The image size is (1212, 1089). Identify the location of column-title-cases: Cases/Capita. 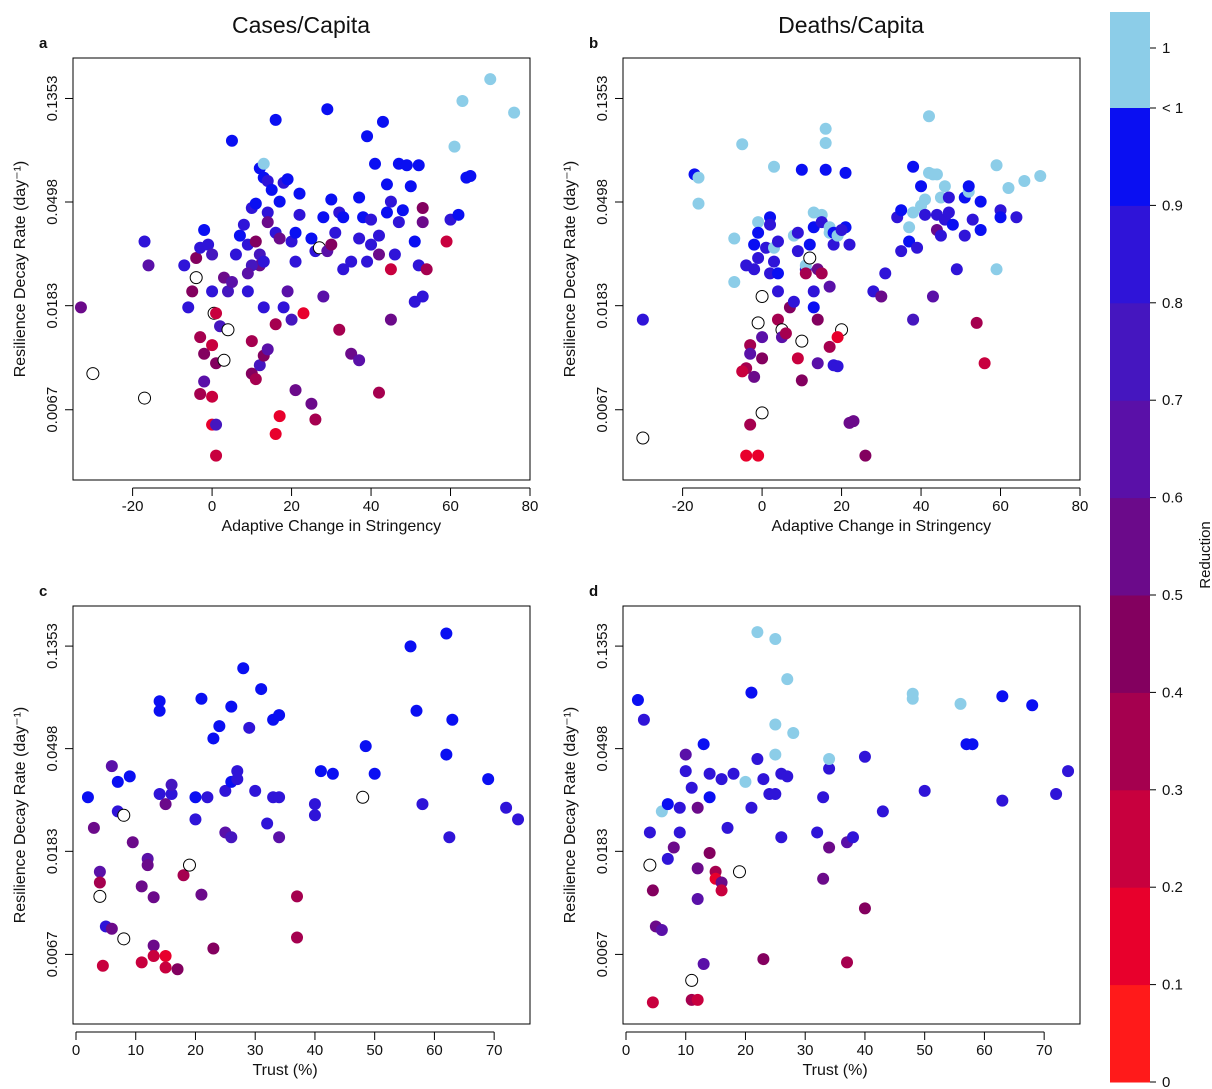
(301, 25).